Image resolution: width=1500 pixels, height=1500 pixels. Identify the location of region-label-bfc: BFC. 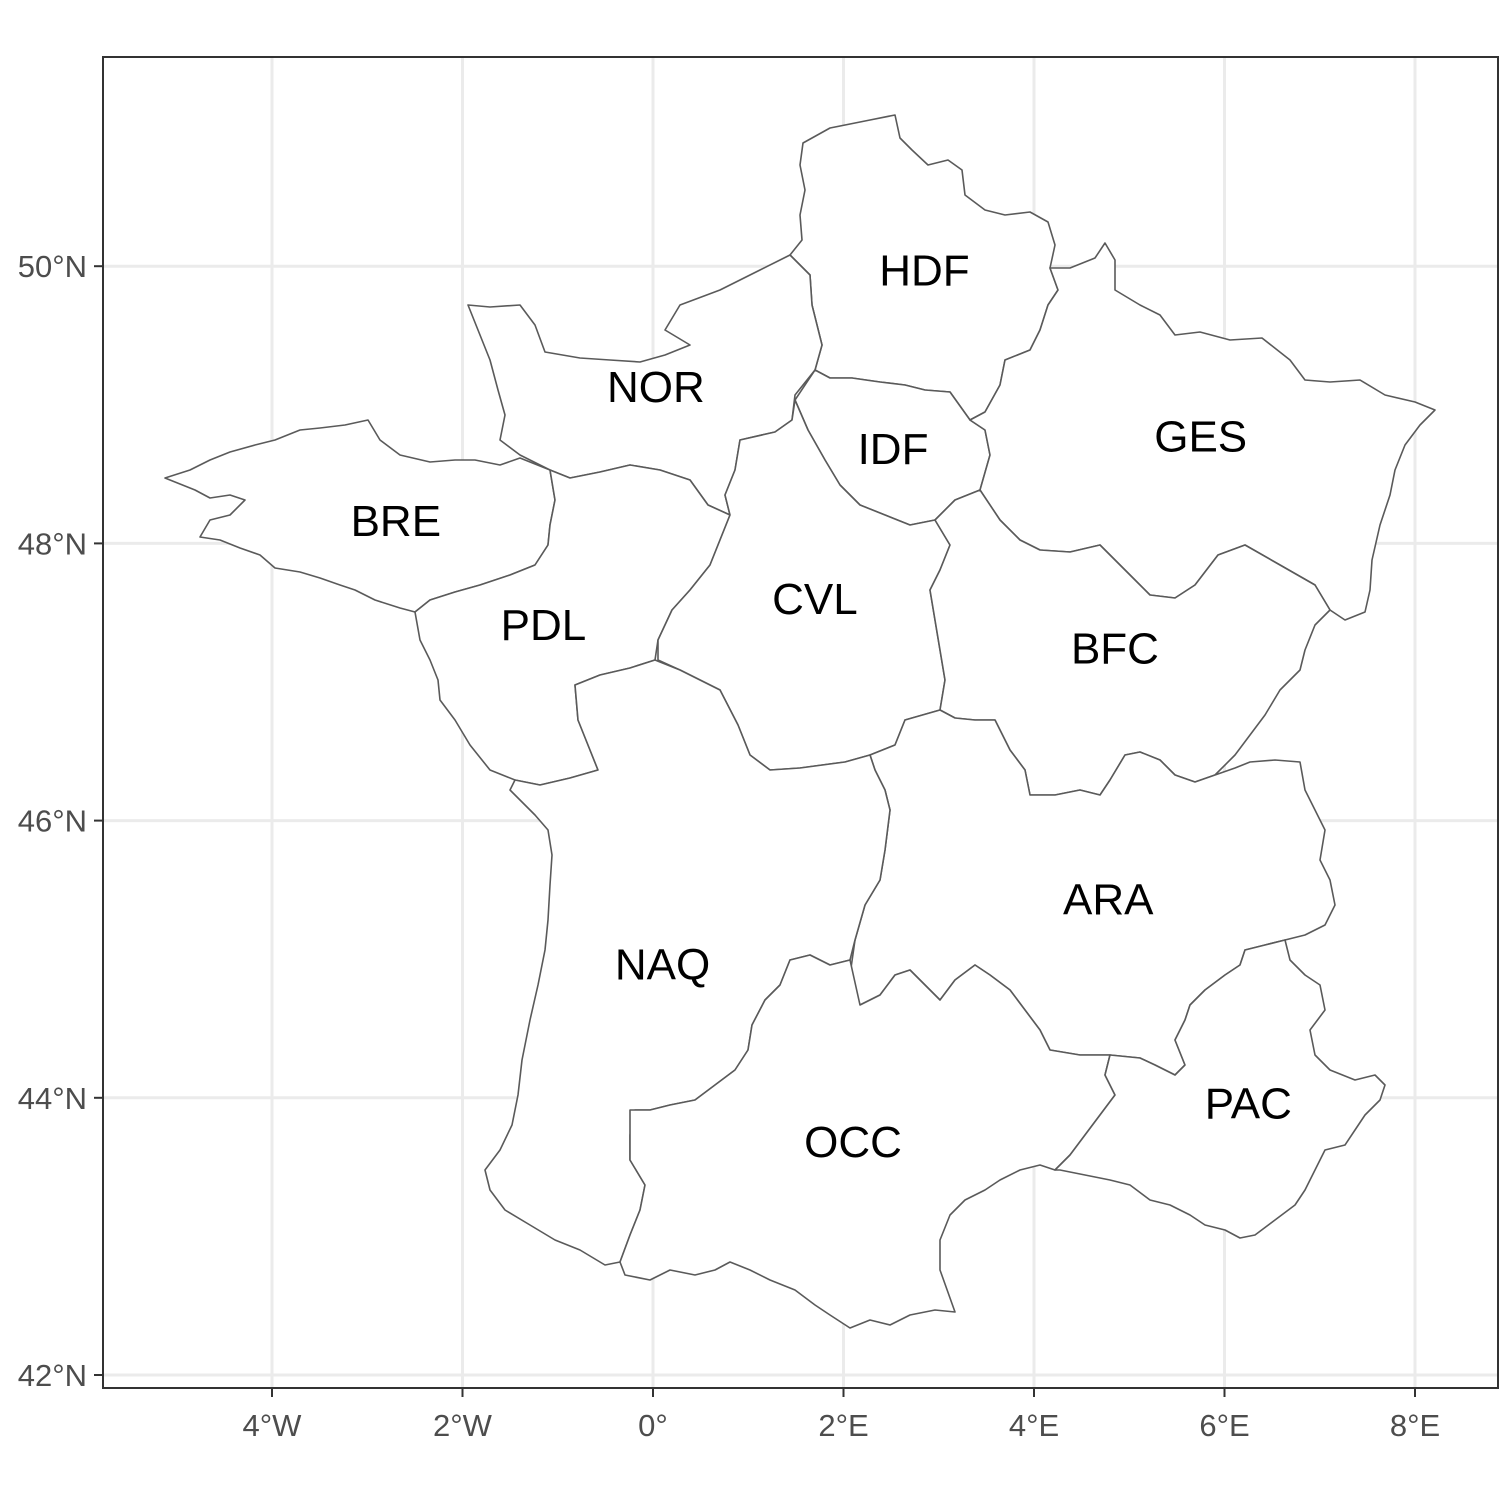
(1115, 649).